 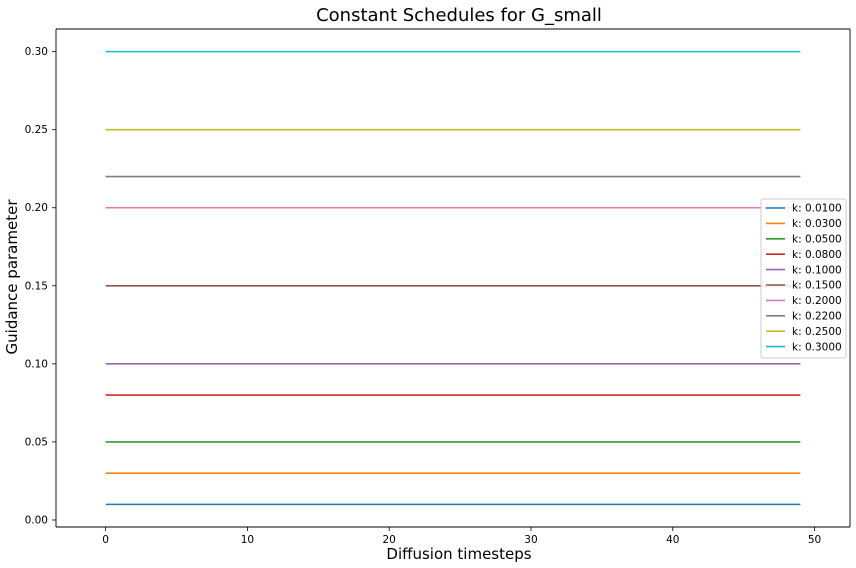 What do you see at coordinates (36, 208) in the screenshot?
I see `y-tick-label: 0.20` at bounding box center [36, 208].